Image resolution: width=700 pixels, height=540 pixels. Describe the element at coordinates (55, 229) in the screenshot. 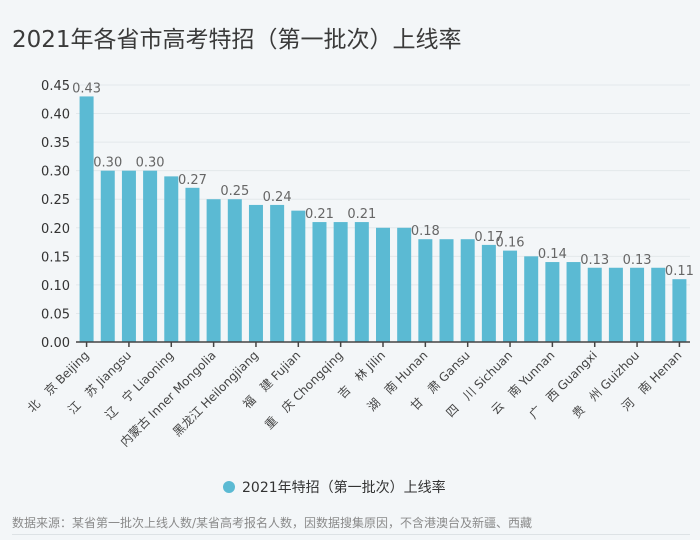

I see `y-tick-label: 0.20` at that location.